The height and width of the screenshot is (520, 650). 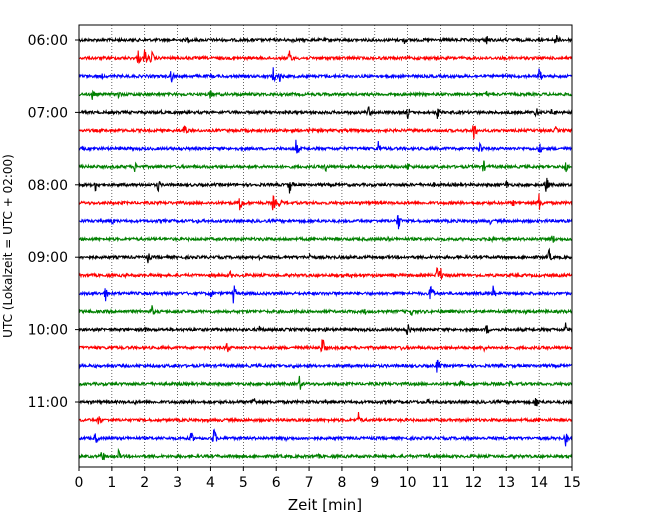 What do you see at coordinates (48, 331) in the screenshot?
I see `y-tick-label-4: 10:00` at bounding box center [48, 331].